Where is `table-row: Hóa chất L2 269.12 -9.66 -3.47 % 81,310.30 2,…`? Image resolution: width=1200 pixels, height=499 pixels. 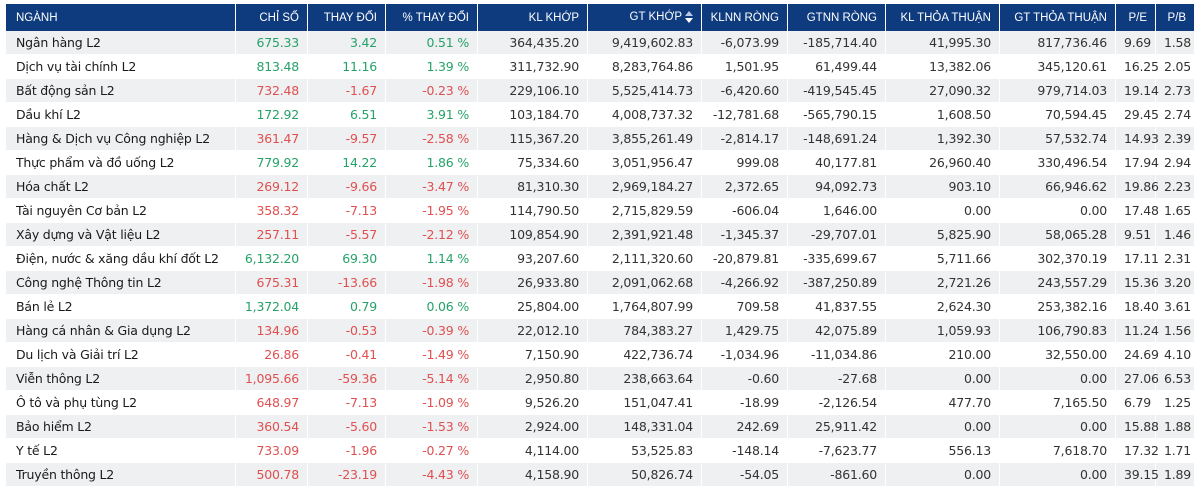 table-row: Hóa chất L2 269.12 -9.66 -3.47 % 81,310.30 2,… is located at coordinates (600, 187).